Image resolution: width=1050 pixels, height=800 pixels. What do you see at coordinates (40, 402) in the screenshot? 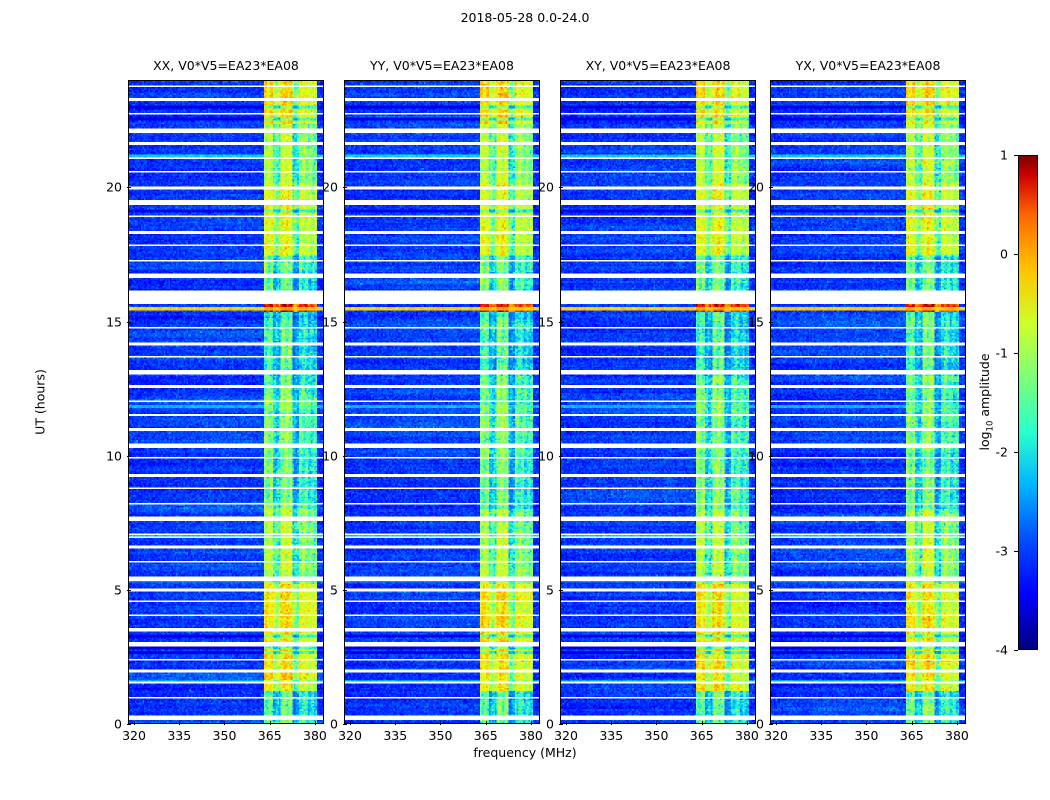
I see `y-axis-label: UT (hours)` at bounding box center [40, 402].